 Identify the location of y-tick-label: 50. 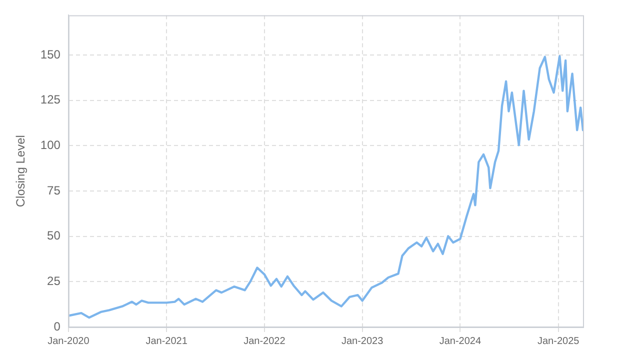
(54, 235).